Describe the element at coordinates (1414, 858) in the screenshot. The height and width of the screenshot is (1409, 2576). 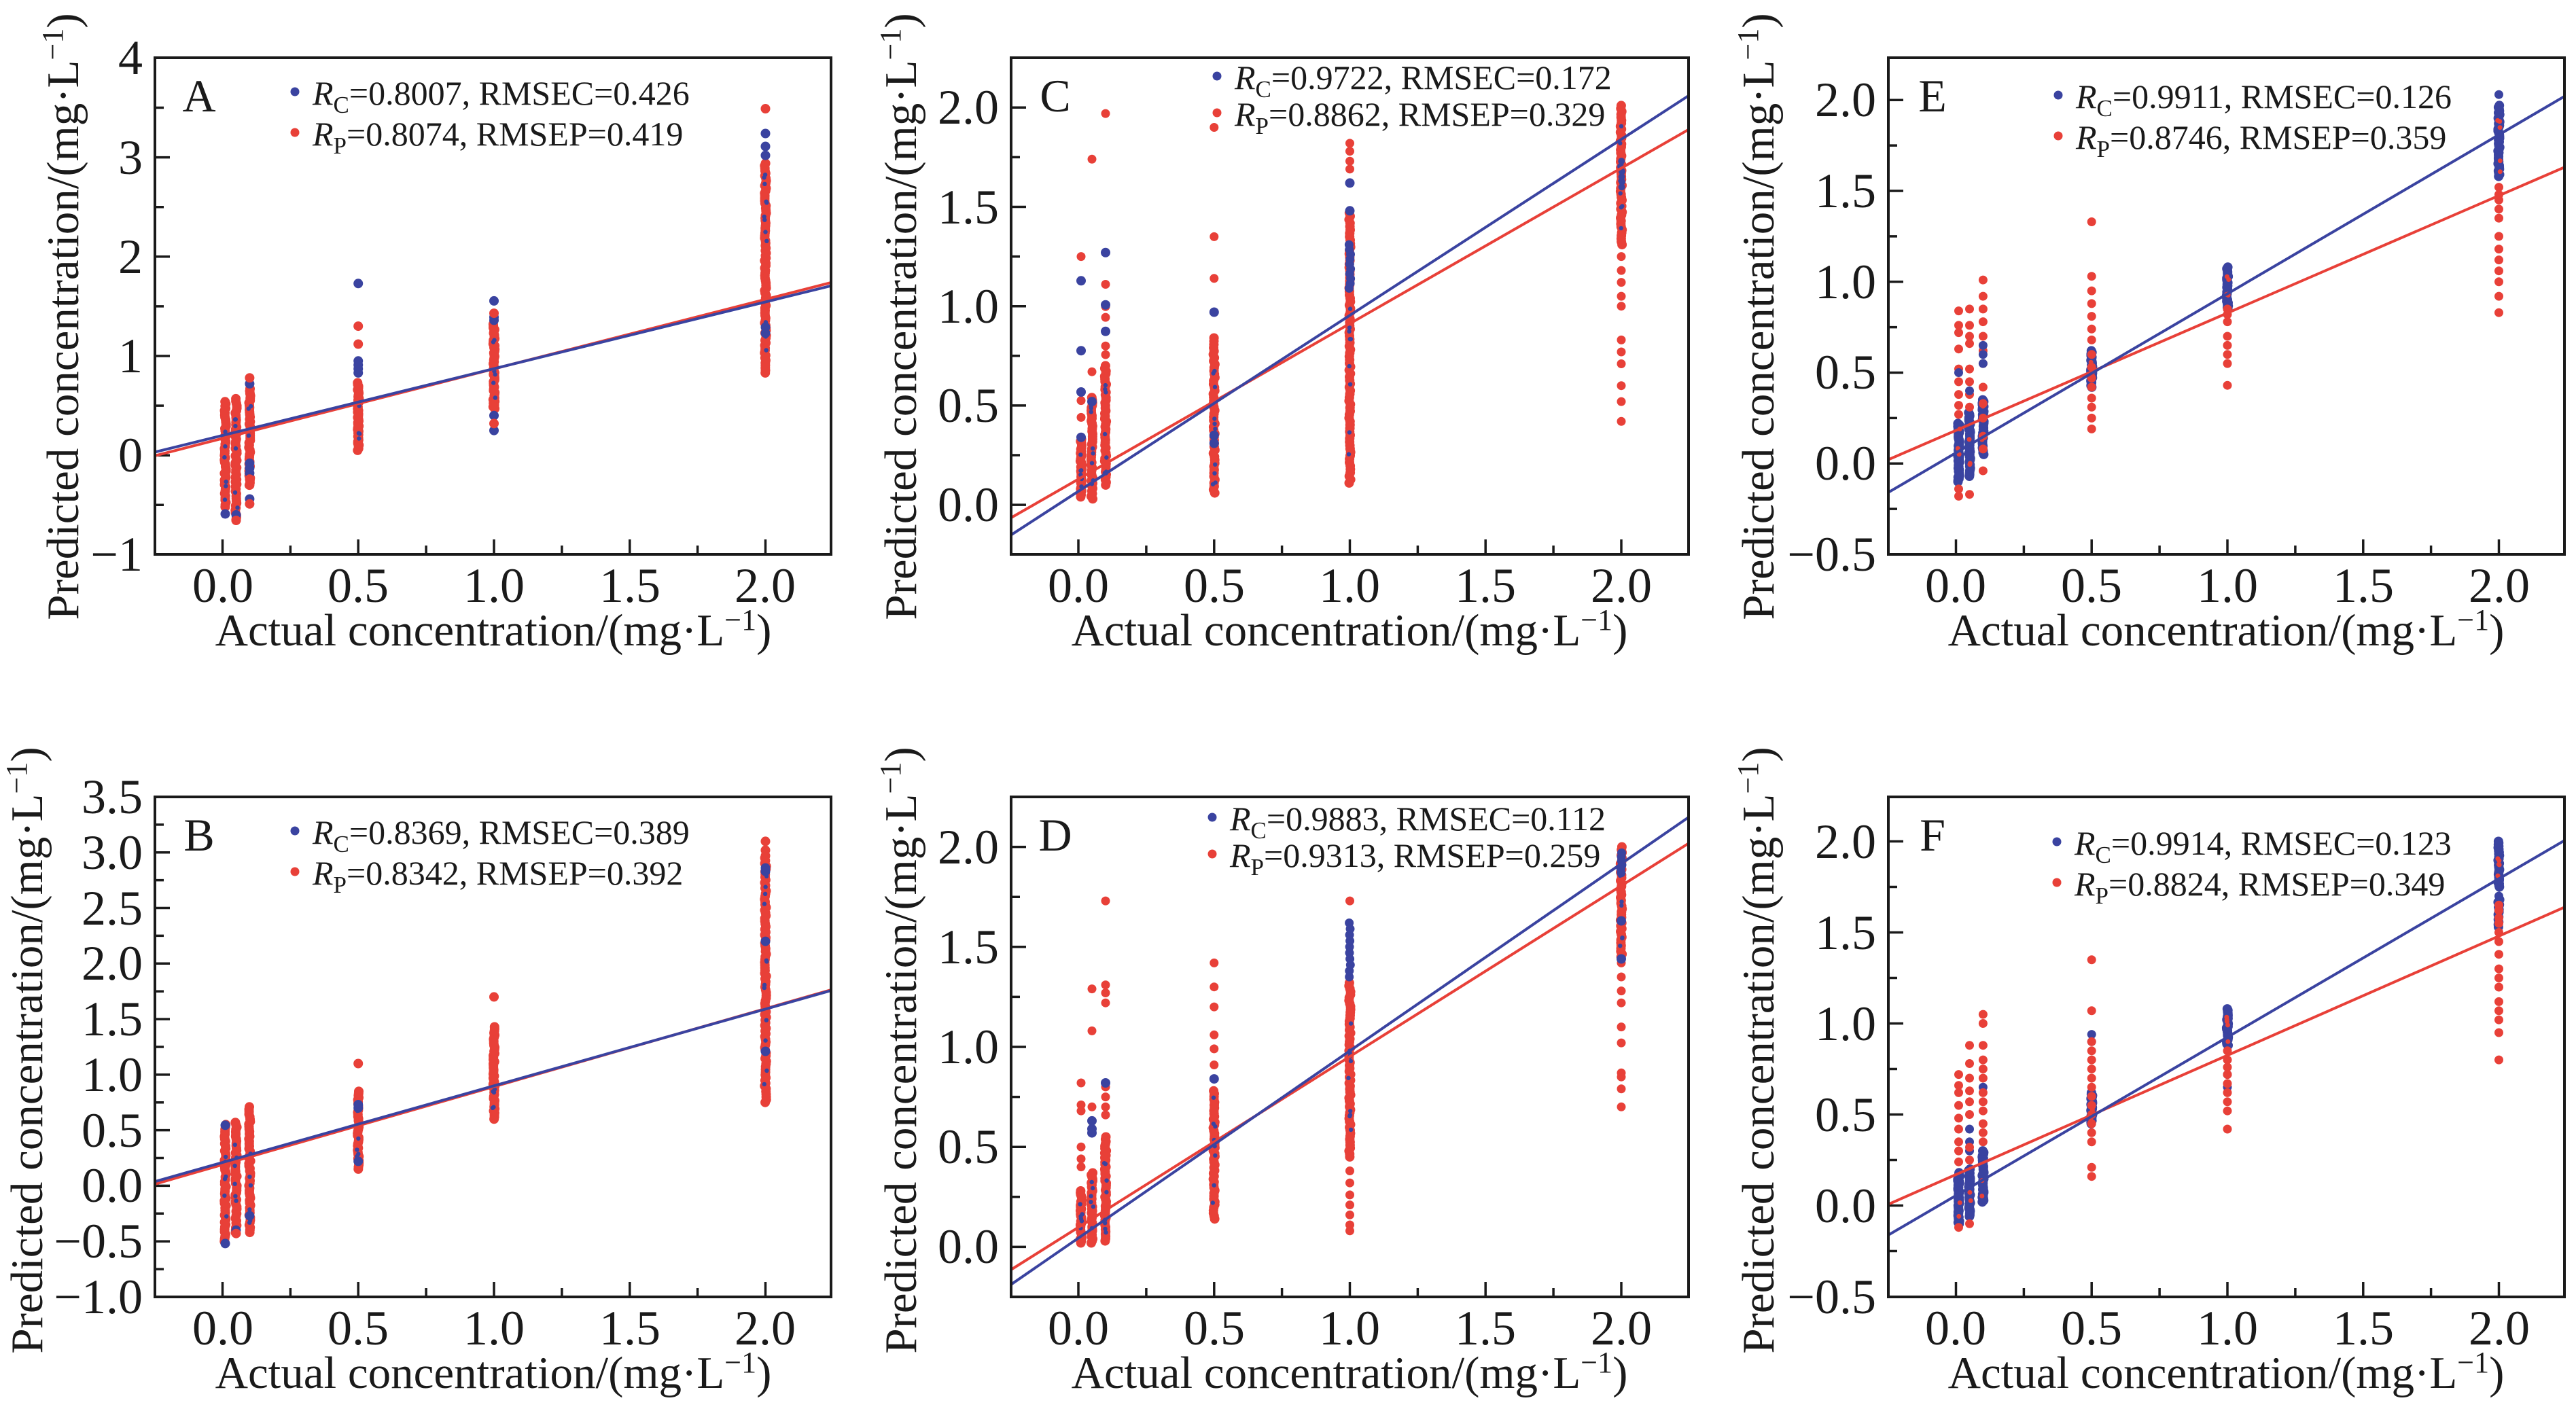
I see `svg-text: RP=0.9313, RMSEP=0.259` at that location.